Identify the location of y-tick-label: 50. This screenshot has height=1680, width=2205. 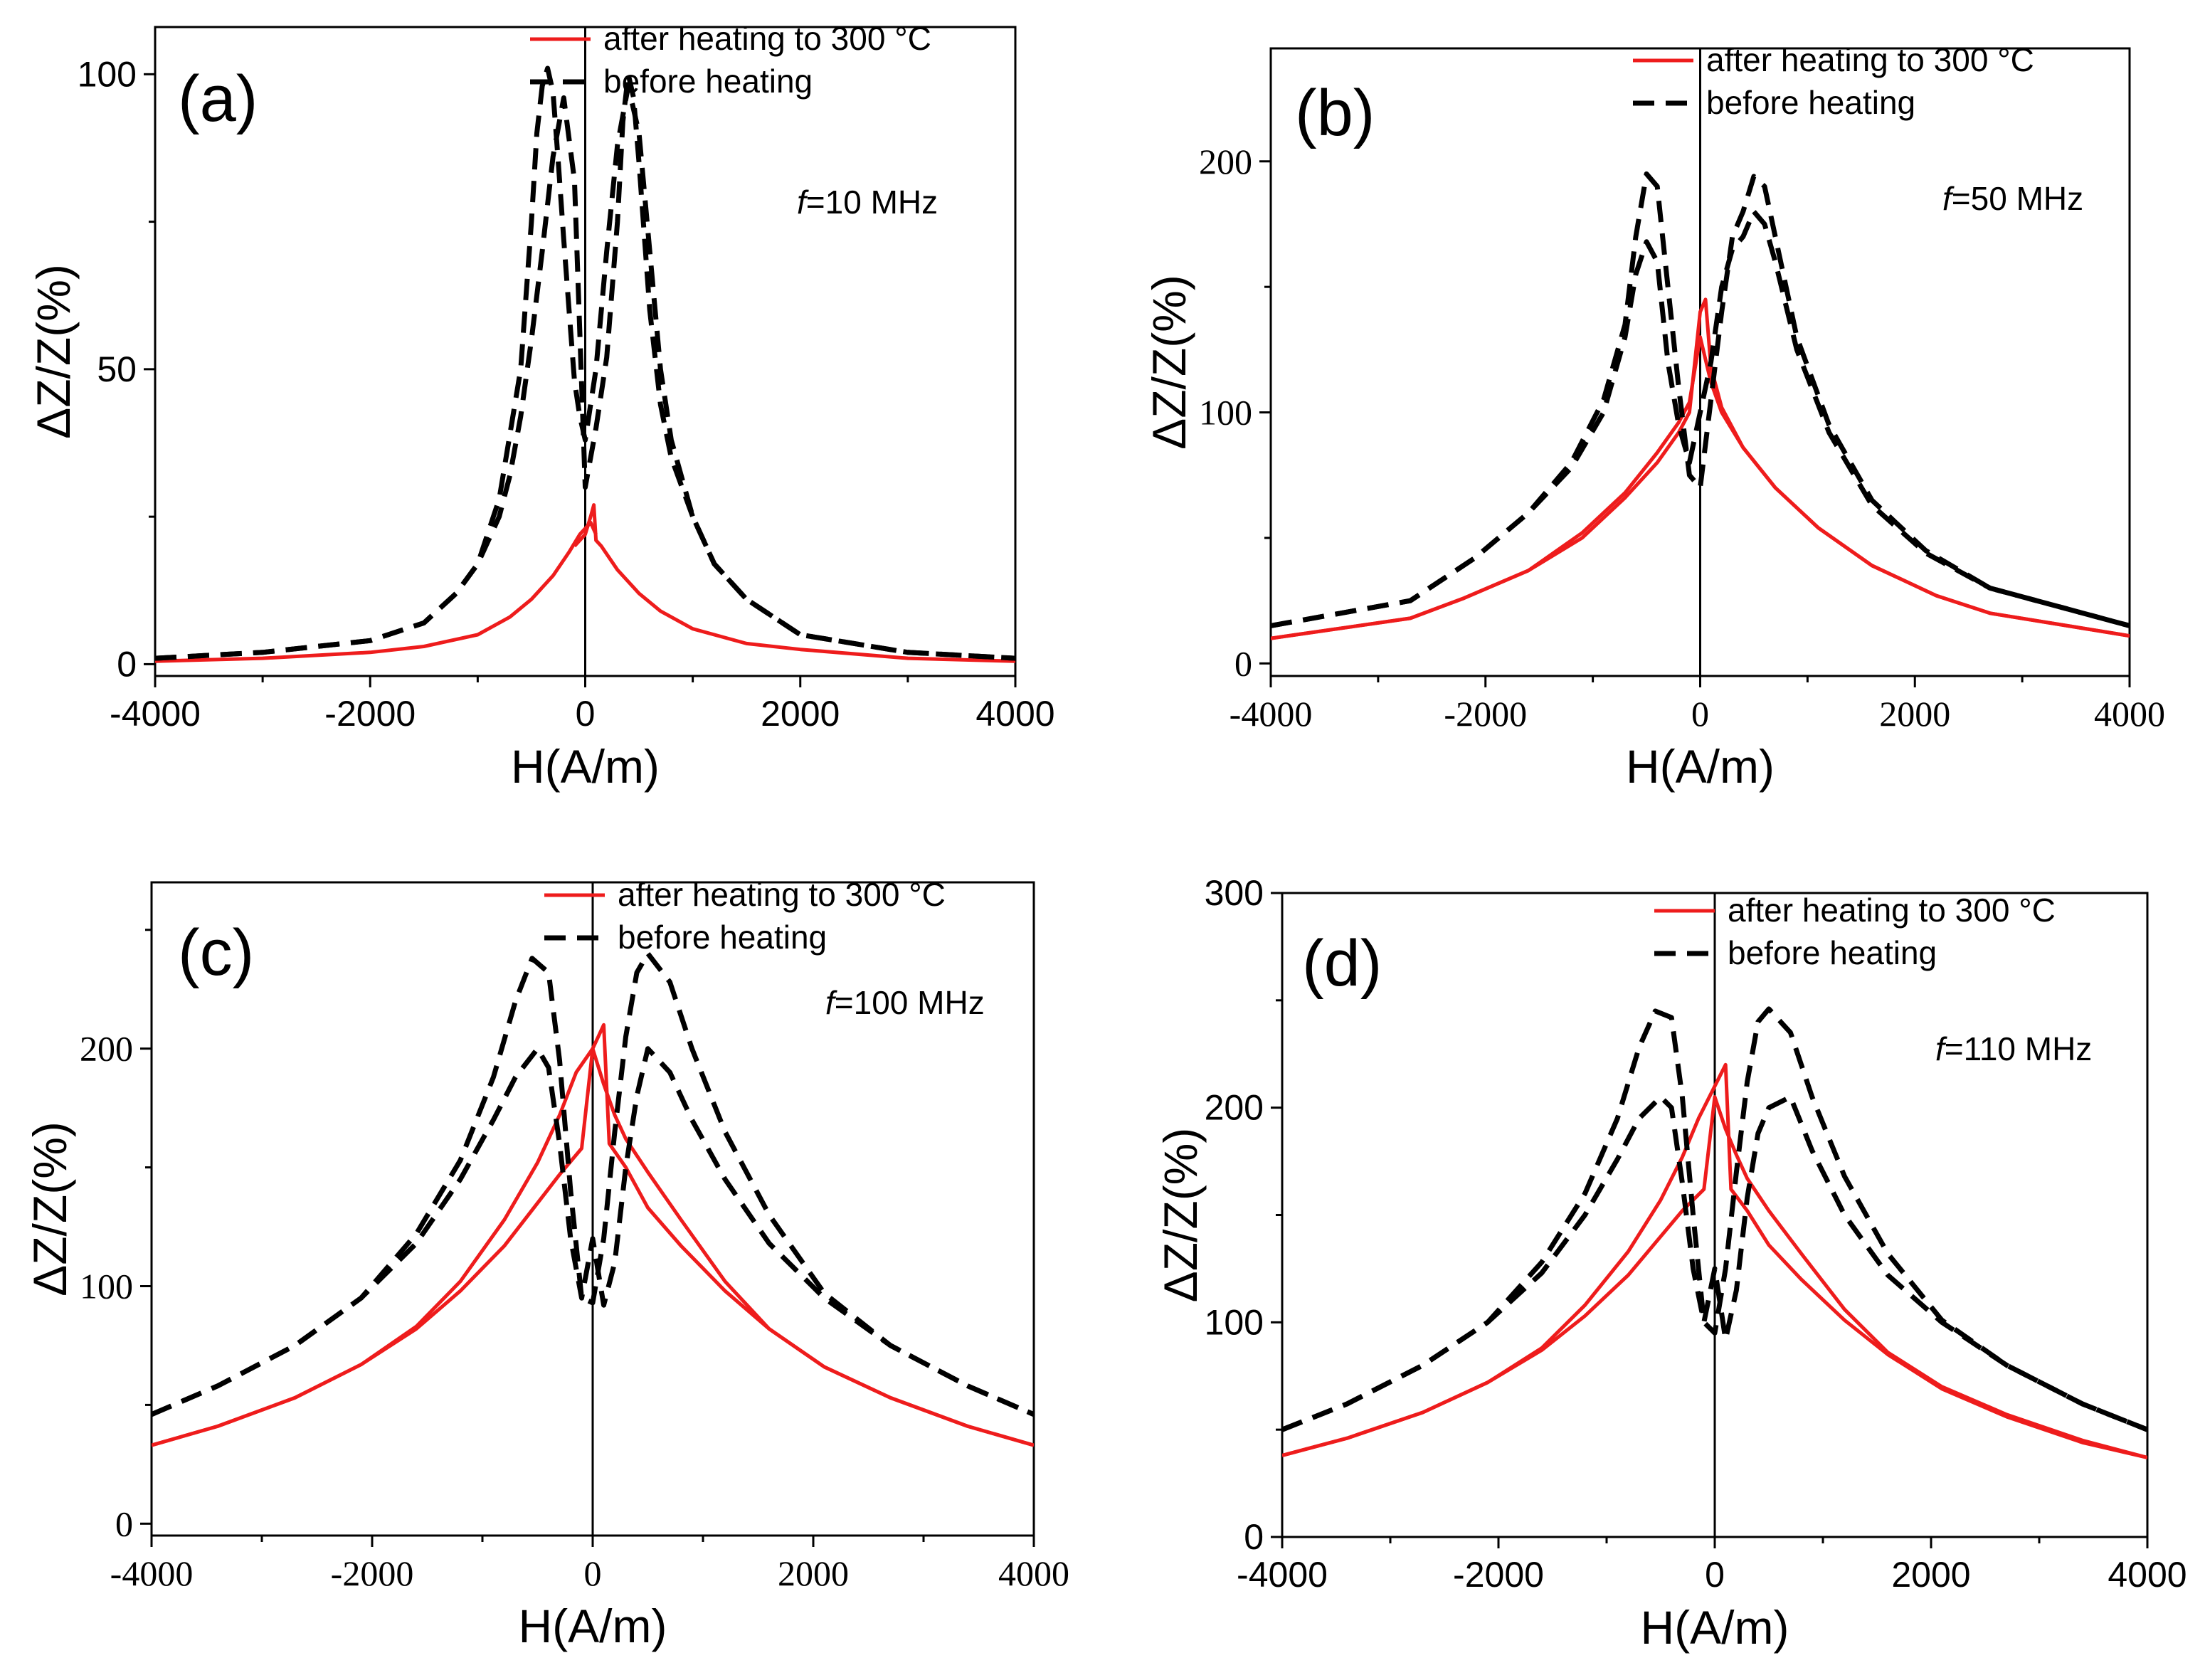
(117, 369).